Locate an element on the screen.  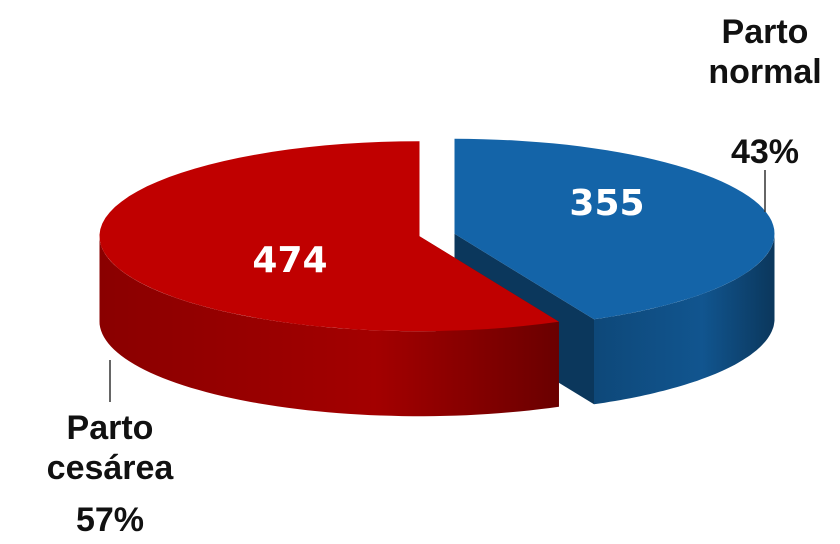
percent-label: 57% is located at coordinates (110, 520).